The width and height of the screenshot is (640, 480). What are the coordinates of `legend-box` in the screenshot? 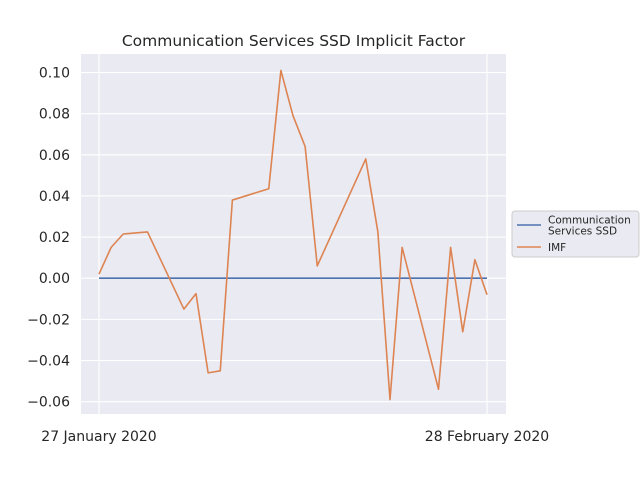 It's located at (575, 234).